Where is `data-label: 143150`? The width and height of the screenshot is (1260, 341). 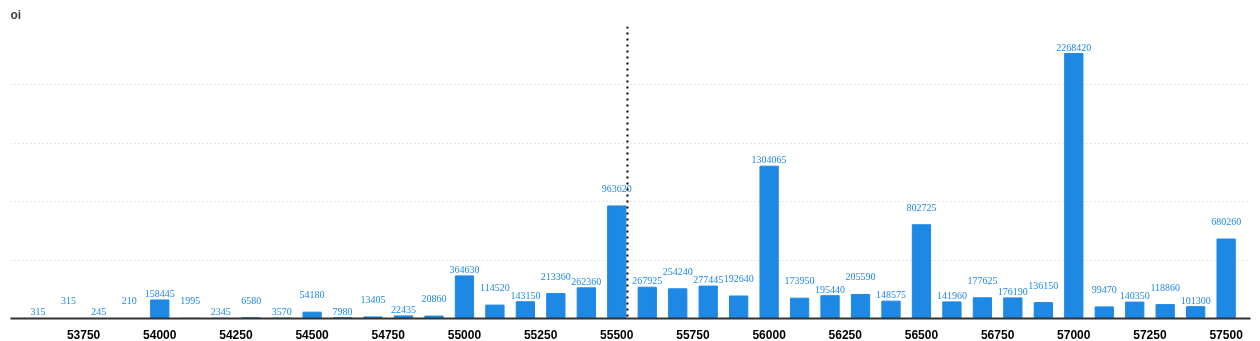
data-label: 143150 is located at coordinates (525, 295).